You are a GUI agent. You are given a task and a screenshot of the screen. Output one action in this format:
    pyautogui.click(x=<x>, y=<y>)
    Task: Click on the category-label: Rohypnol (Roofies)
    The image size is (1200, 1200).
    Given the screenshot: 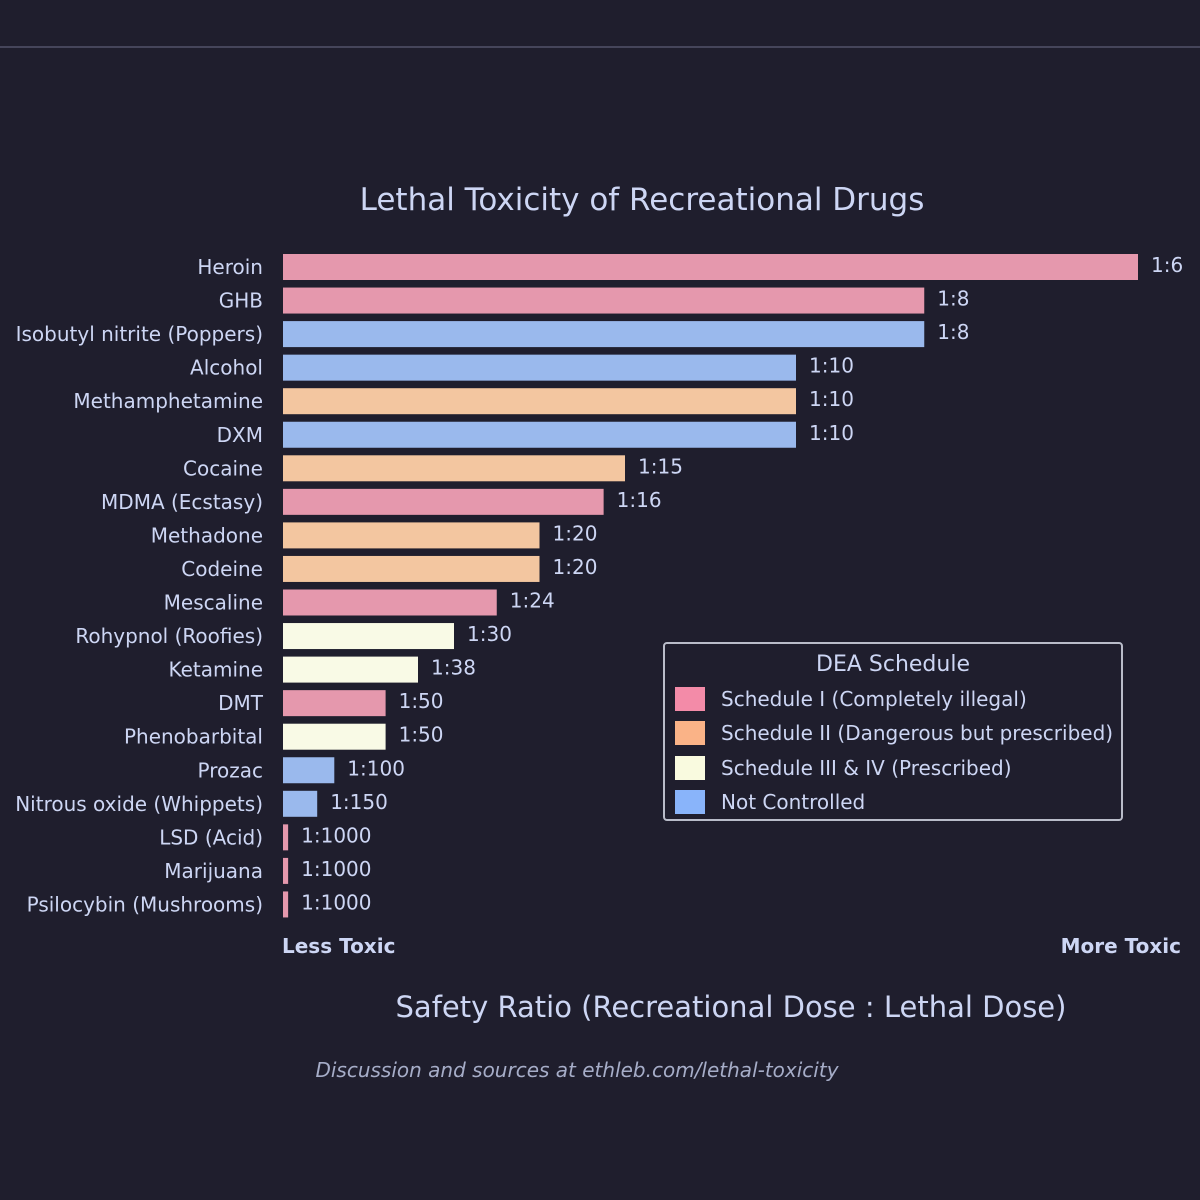 What is the action you would take?
    pyautogui.click(x=169, y=636)
    